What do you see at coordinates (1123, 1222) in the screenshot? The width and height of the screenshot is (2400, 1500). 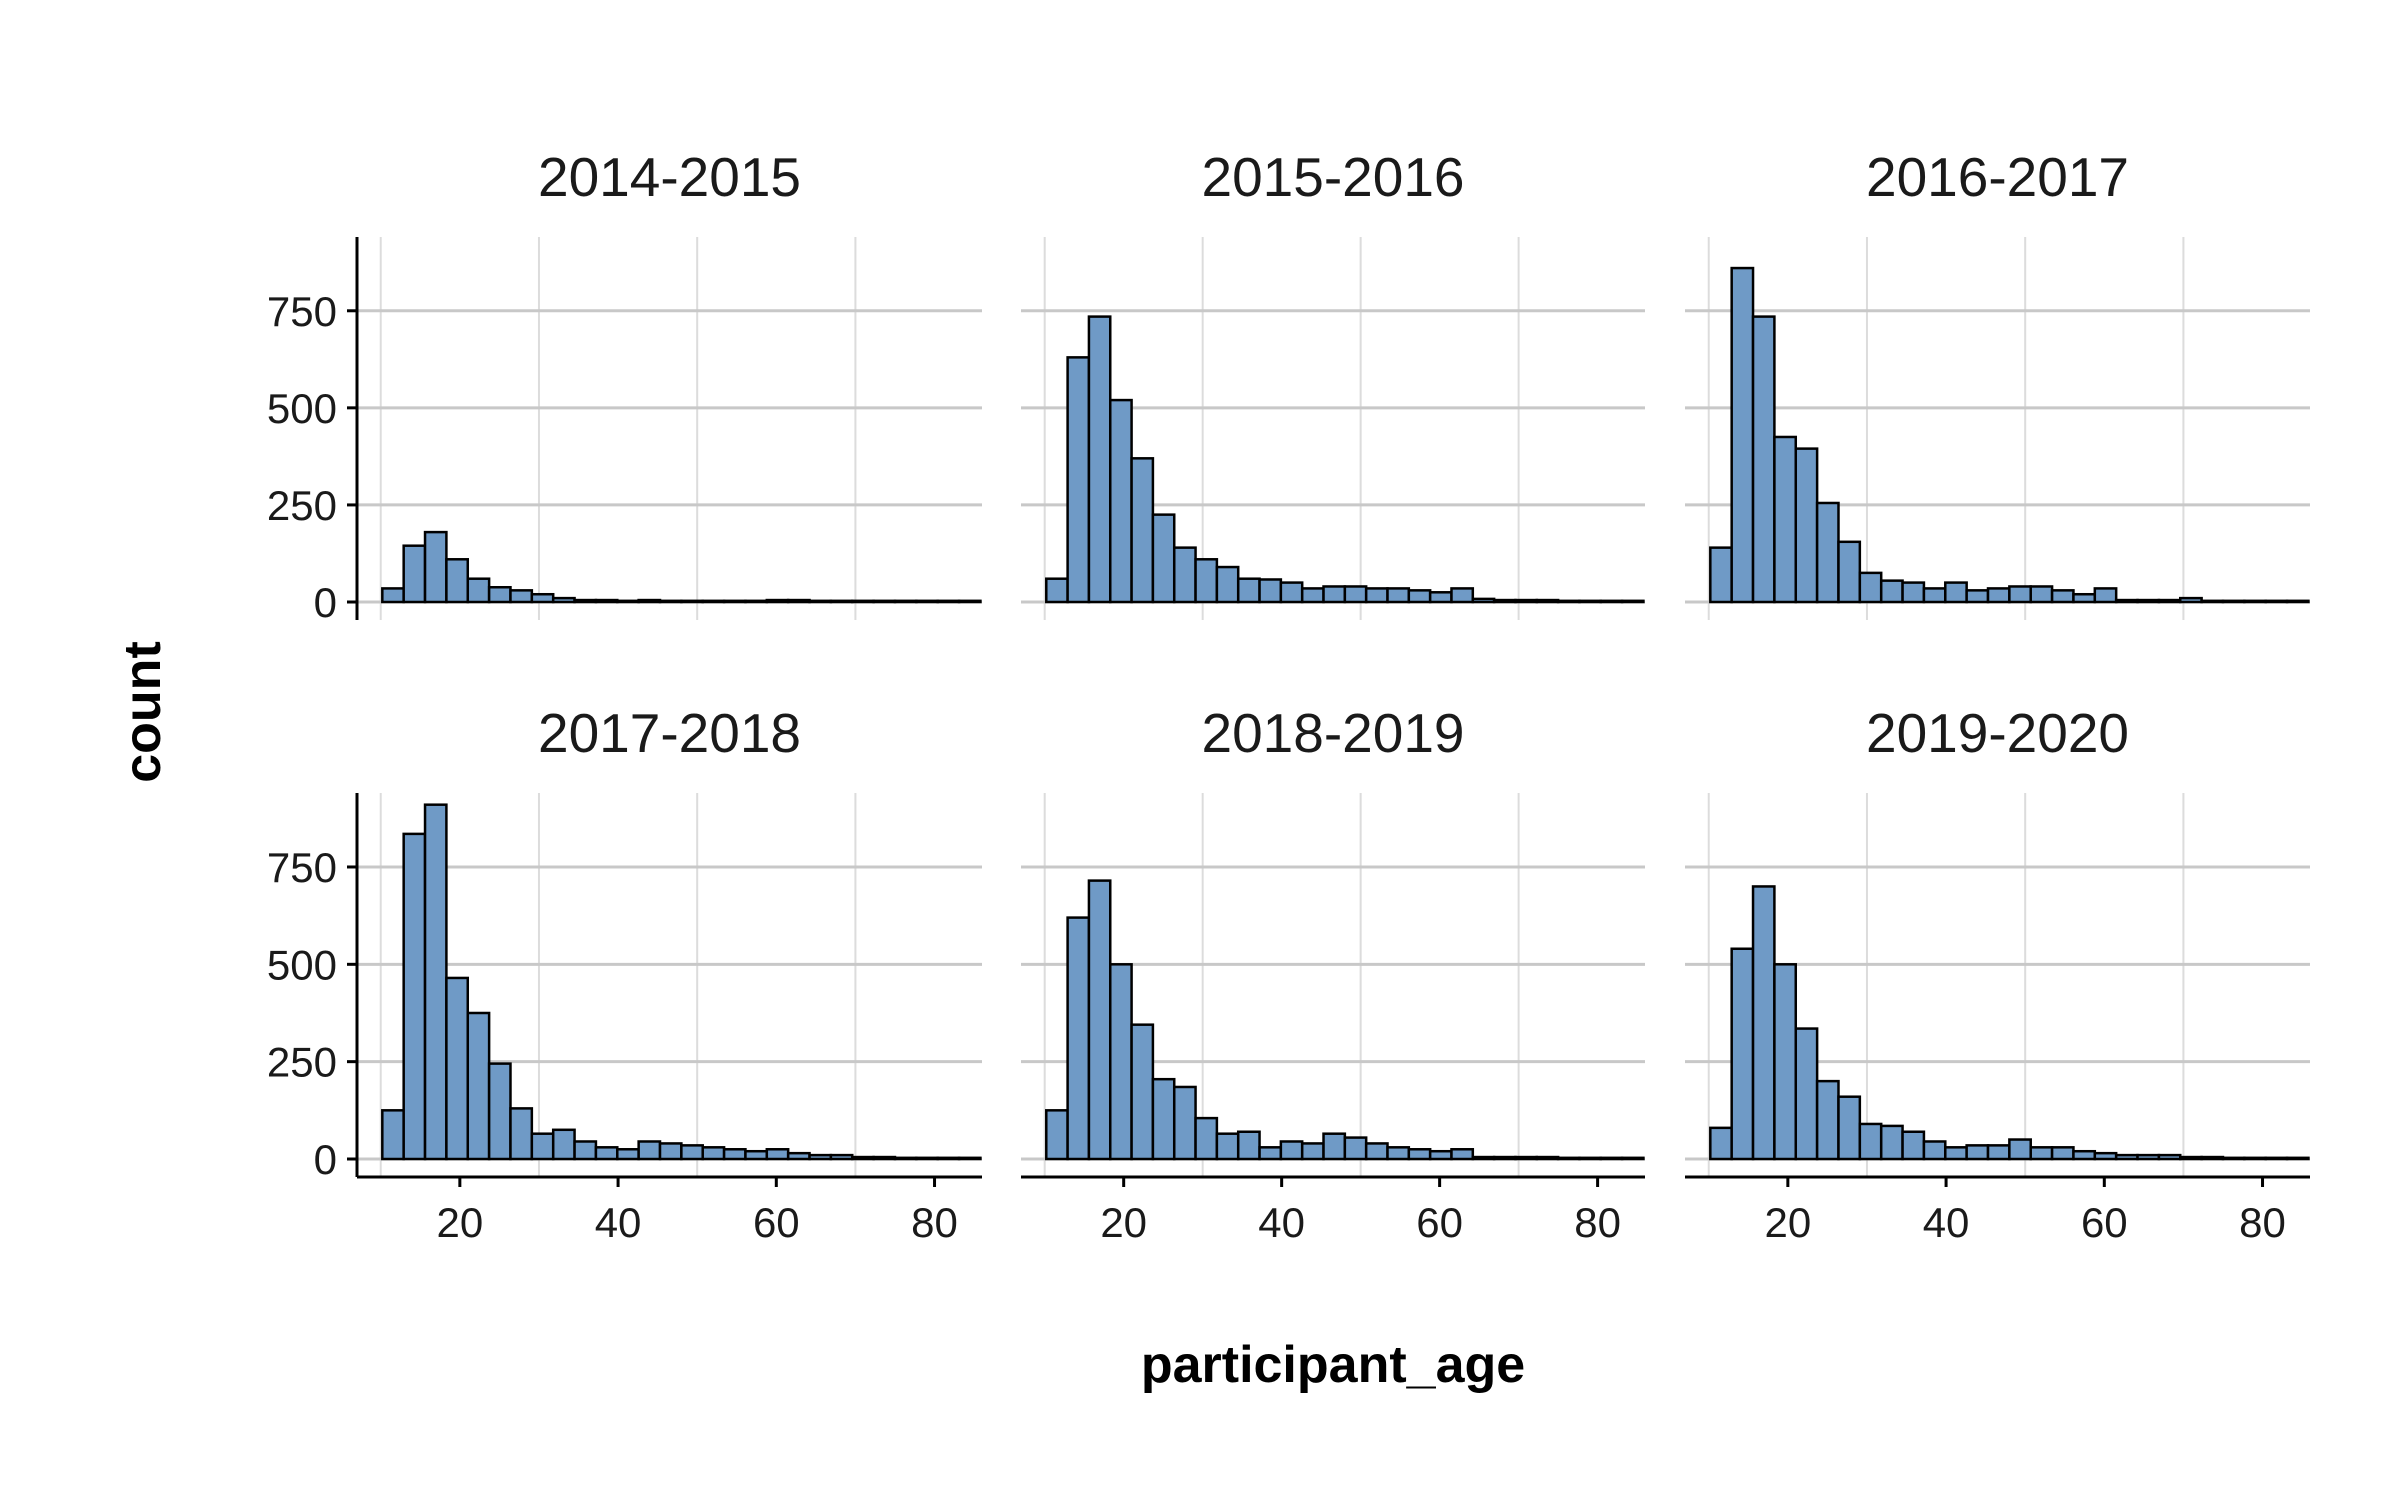 I see `x-tick-label: 20` at bounding box center [1123, 1222].